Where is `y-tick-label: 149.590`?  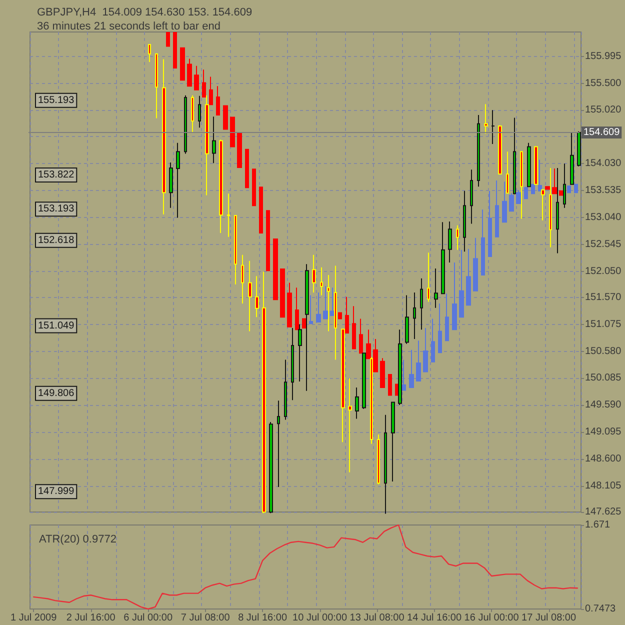
y-tick-label: 149.590 is located at coordinates (603, 405).